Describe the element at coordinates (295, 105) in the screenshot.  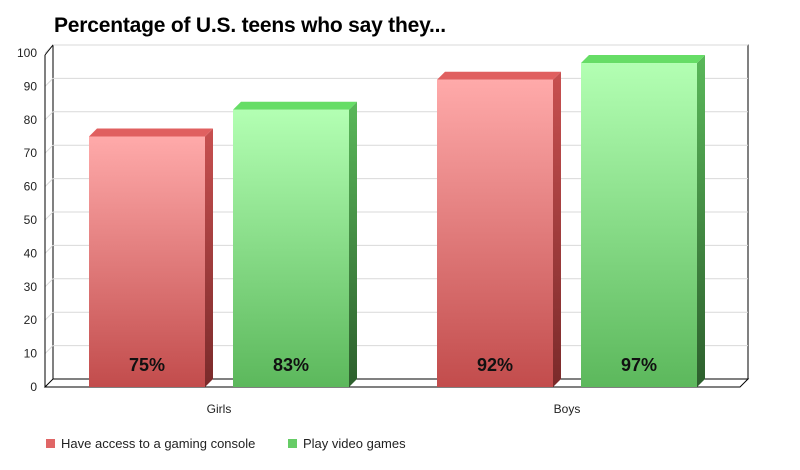
I see `bar-top-videogames-girls` at that location.